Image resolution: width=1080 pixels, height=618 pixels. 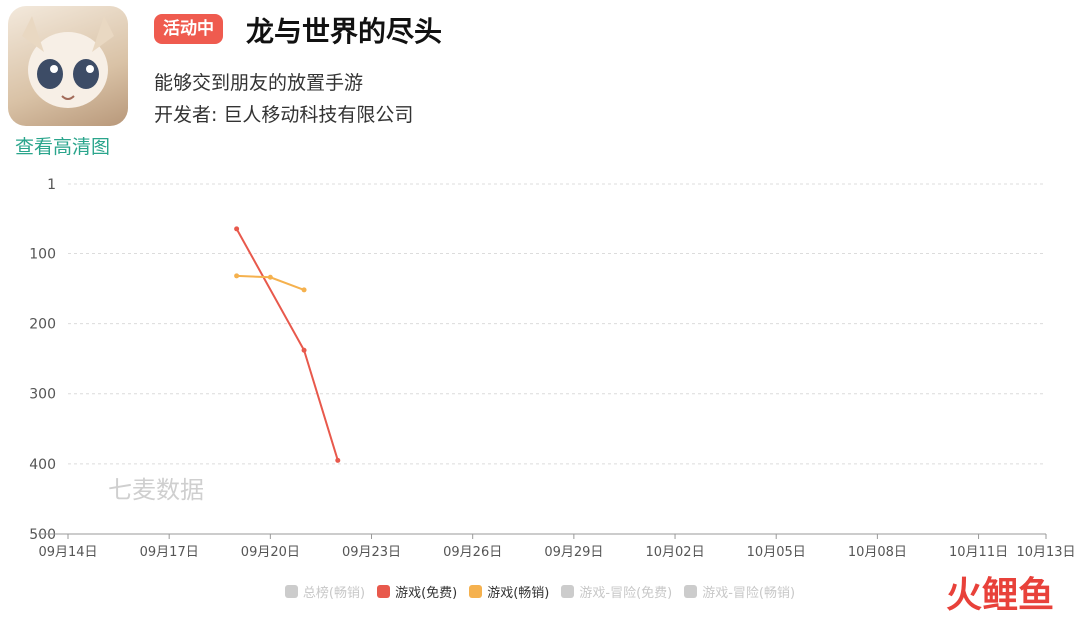 I want to click on developer-info: 开发者: 巨人移动科技有限公司, so click(x=283, y=113).